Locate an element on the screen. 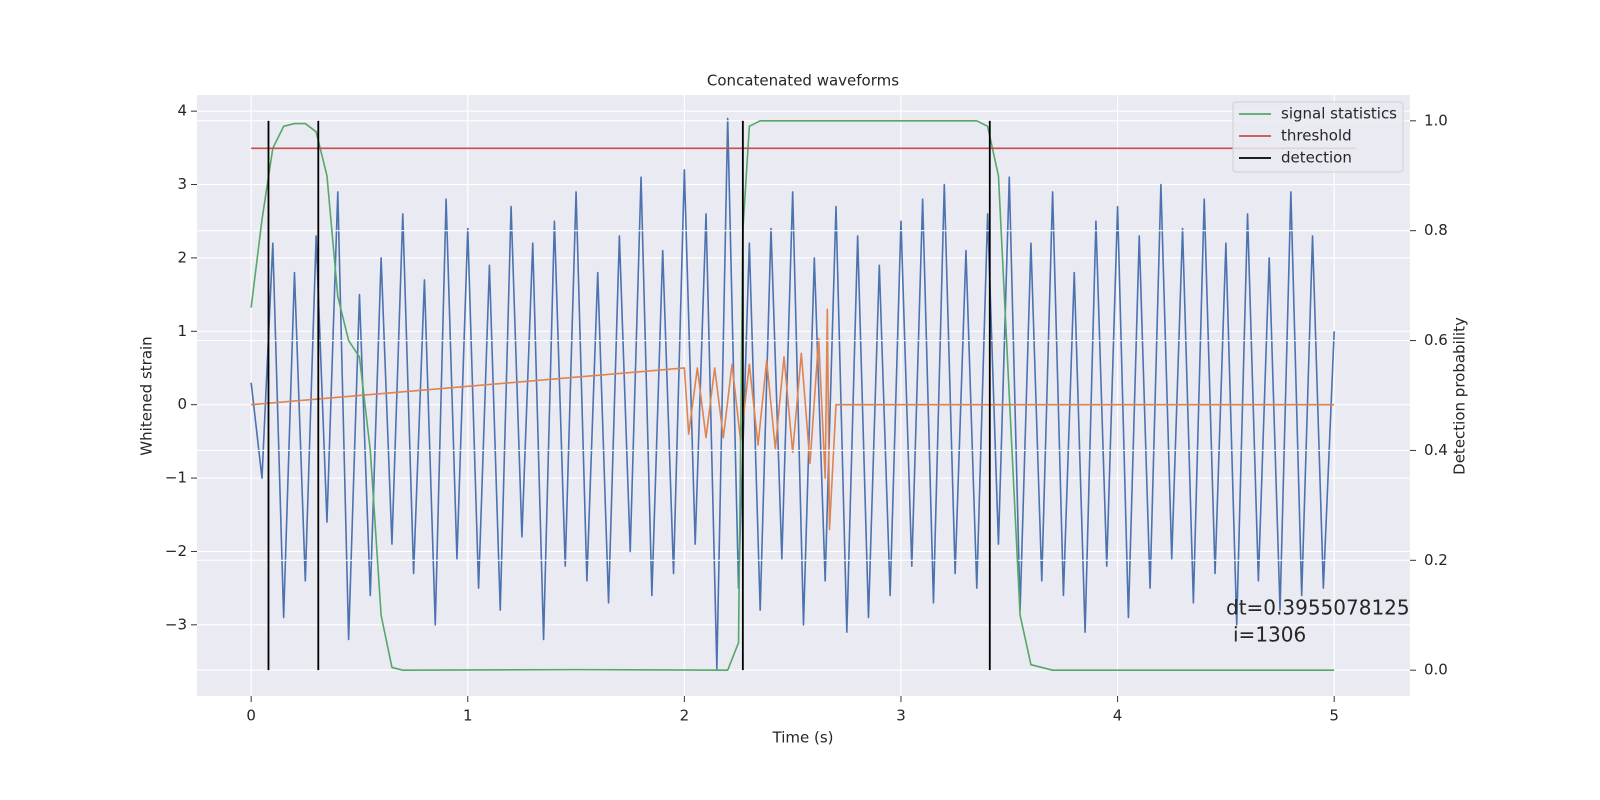 The image size is (1600, 800). y-tick-label: 4 is located at coordinates (182, 111).